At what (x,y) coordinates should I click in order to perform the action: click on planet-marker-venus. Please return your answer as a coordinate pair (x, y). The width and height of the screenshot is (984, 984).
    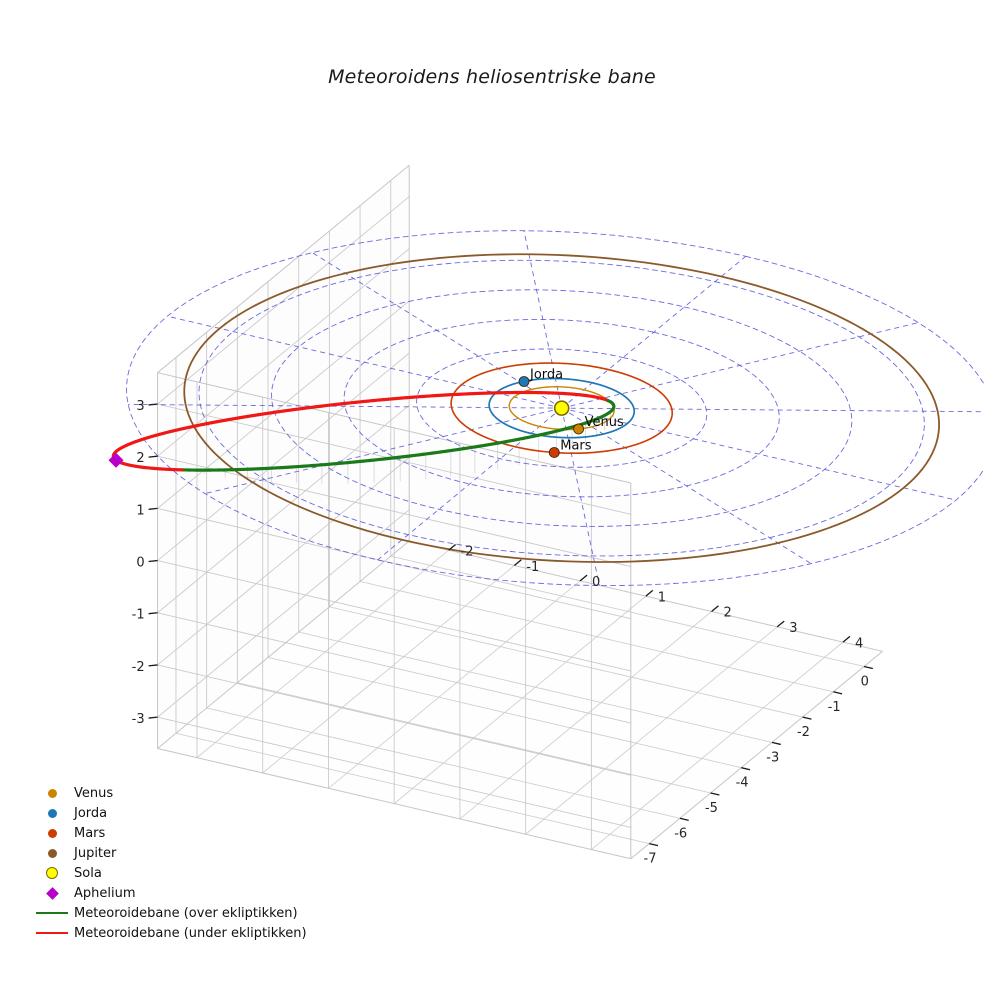
    Looking at the image, I should click on (578, 429).